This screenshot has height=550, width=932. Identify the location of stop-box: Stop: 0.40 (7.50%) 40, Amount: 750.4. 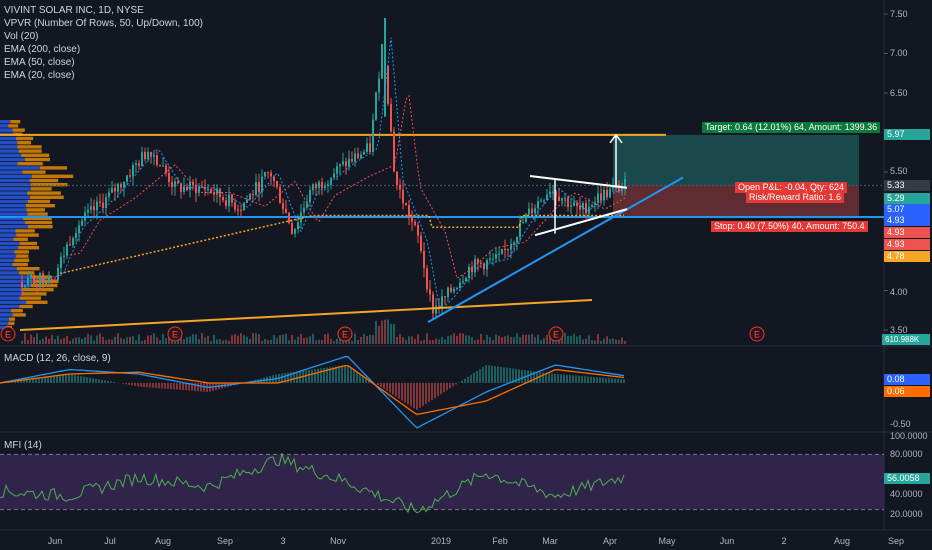
(789, 226).